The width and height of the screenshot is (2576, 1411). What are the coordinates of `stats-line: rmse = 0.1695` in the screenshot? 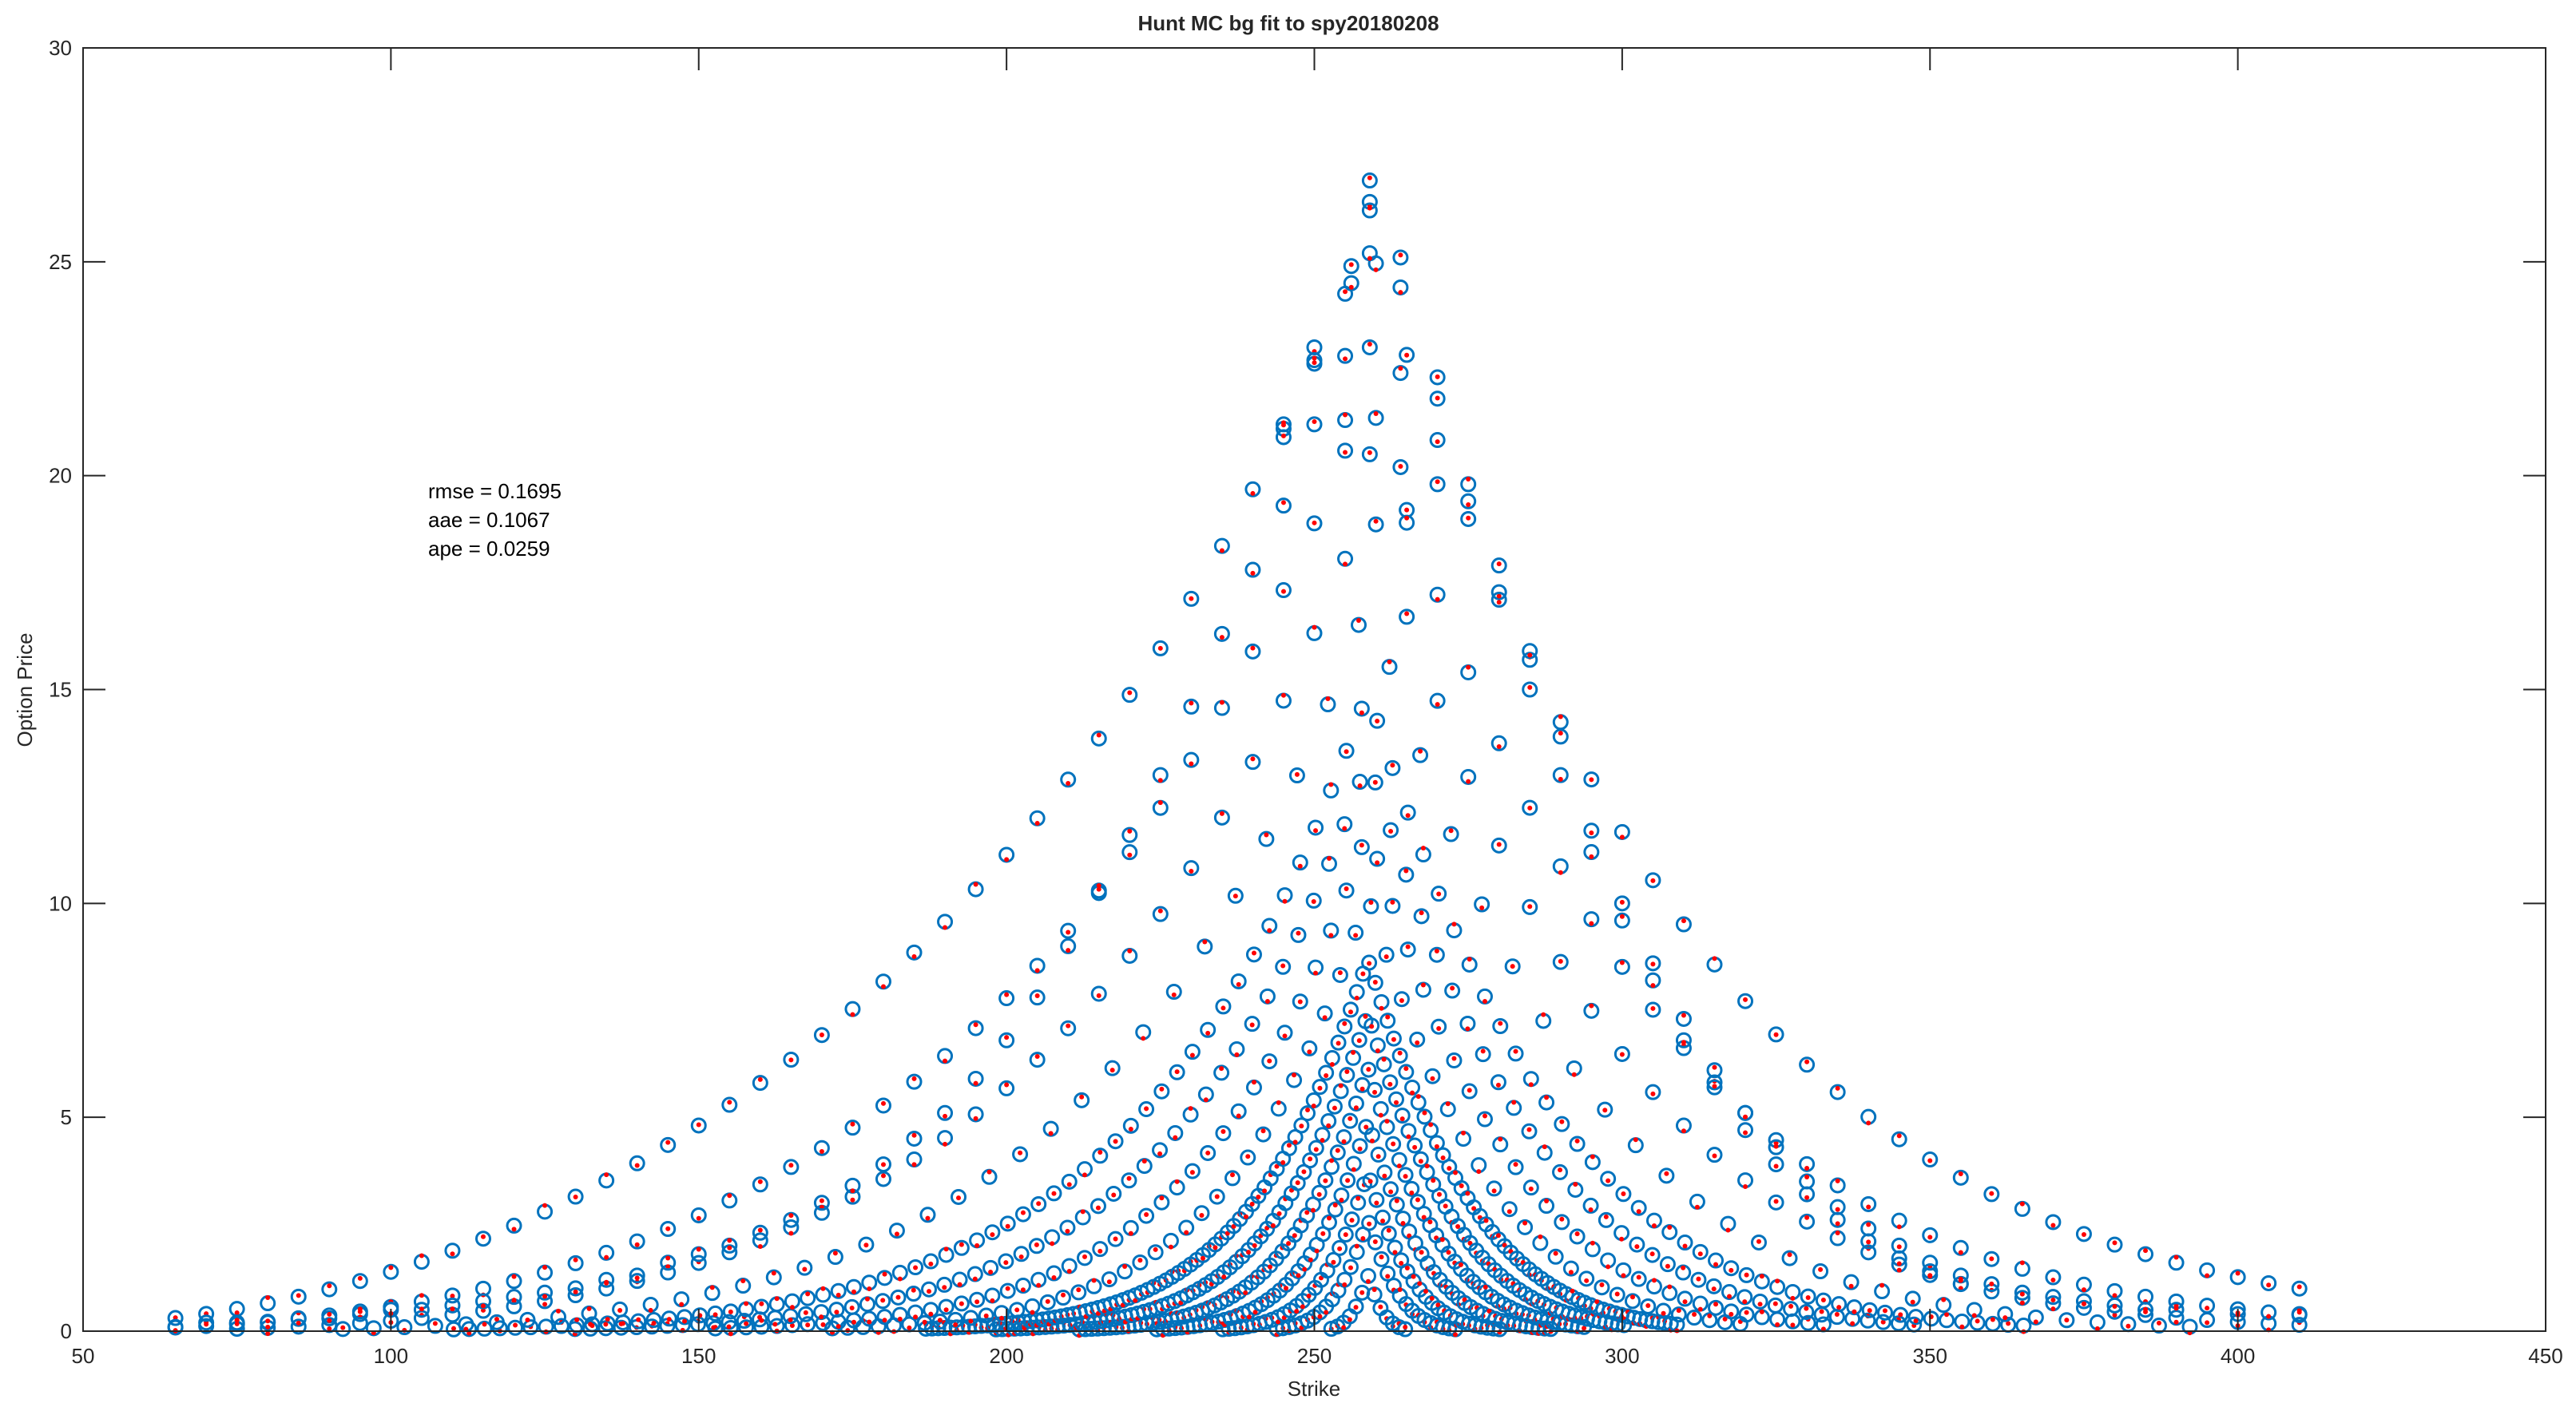 It's located at (495, 491).